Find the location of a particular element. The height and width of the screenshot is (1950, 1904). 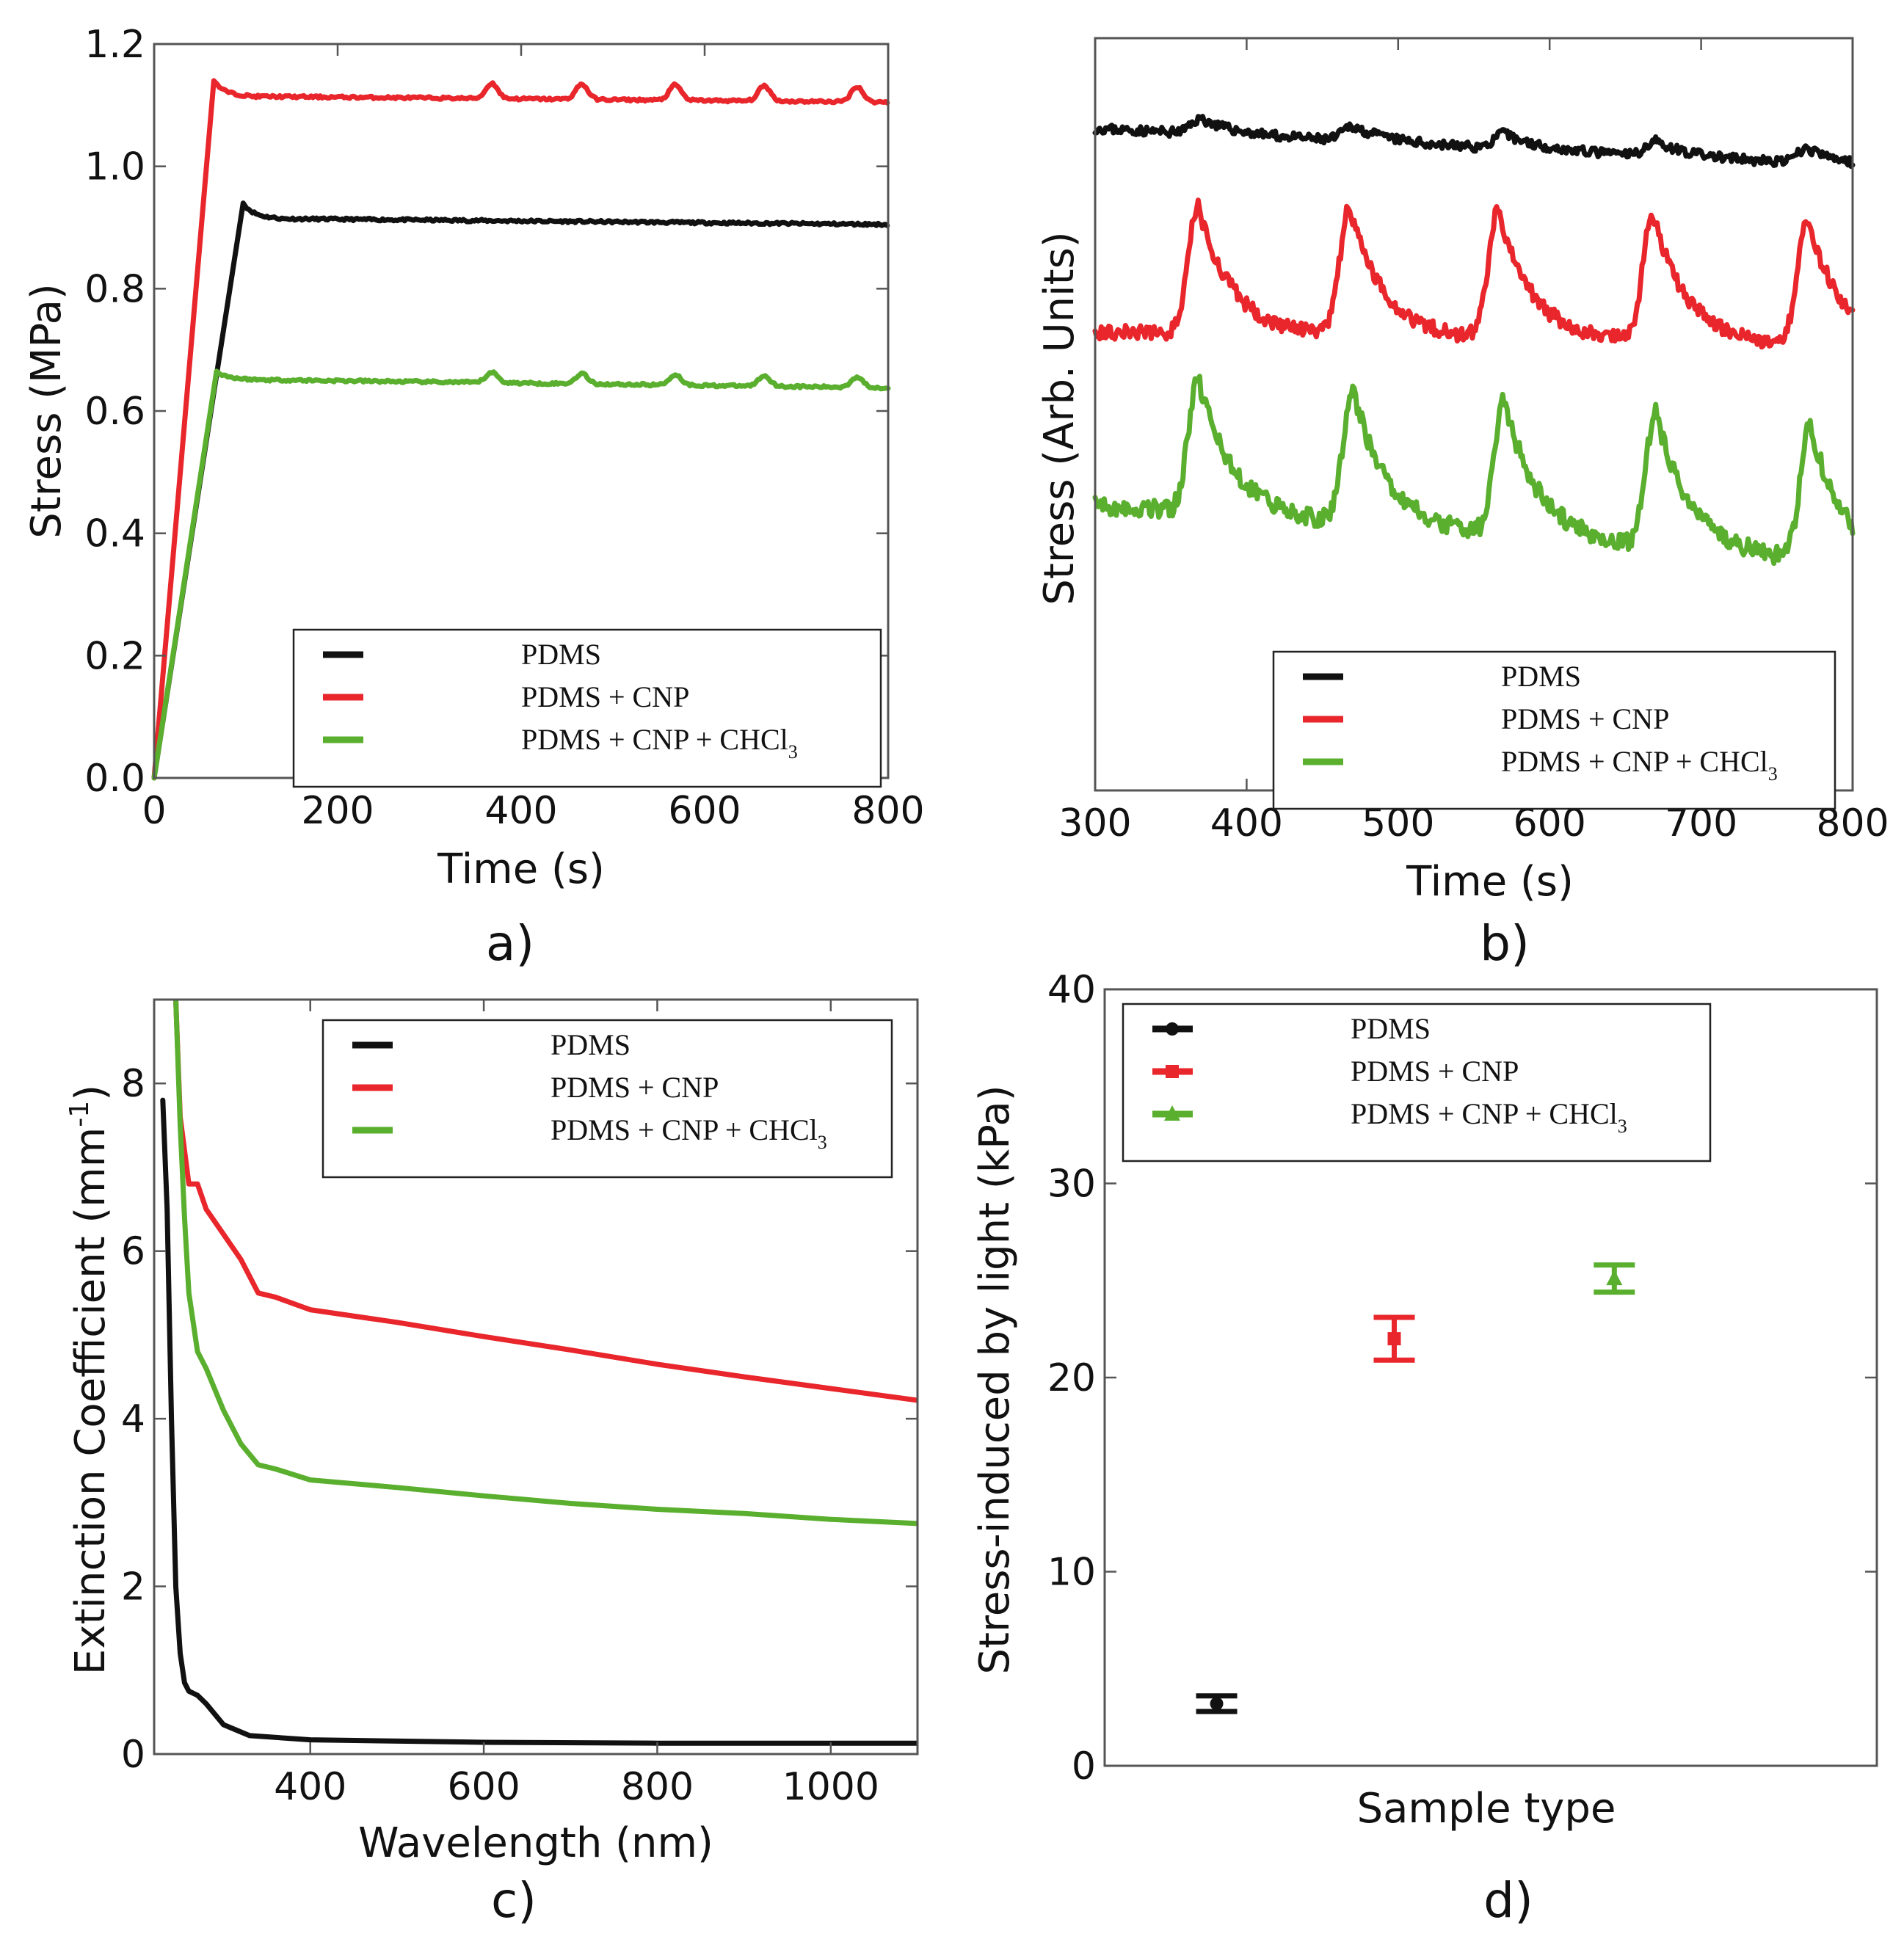

panel-c-x-tick-label: 800 is located at coordinates (657, 1787).